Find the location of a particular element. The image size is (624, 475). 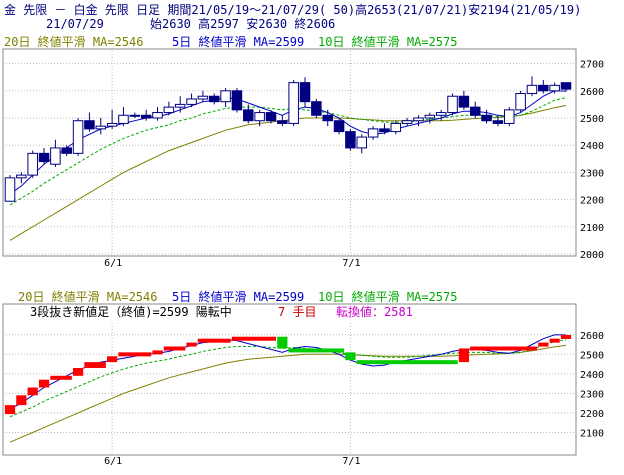

legend-ma5-top: 5日 終値平滑 MA=2599 is located at coordinates (238, 41).